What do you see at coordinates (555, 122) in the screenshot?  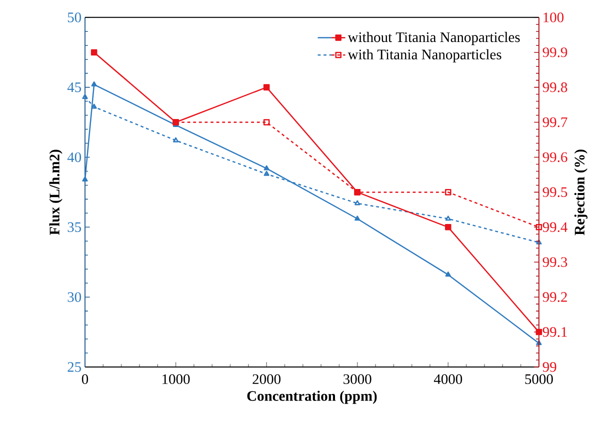 I see `y2-tick-label: 99.7` at bounding box center [555, 122].